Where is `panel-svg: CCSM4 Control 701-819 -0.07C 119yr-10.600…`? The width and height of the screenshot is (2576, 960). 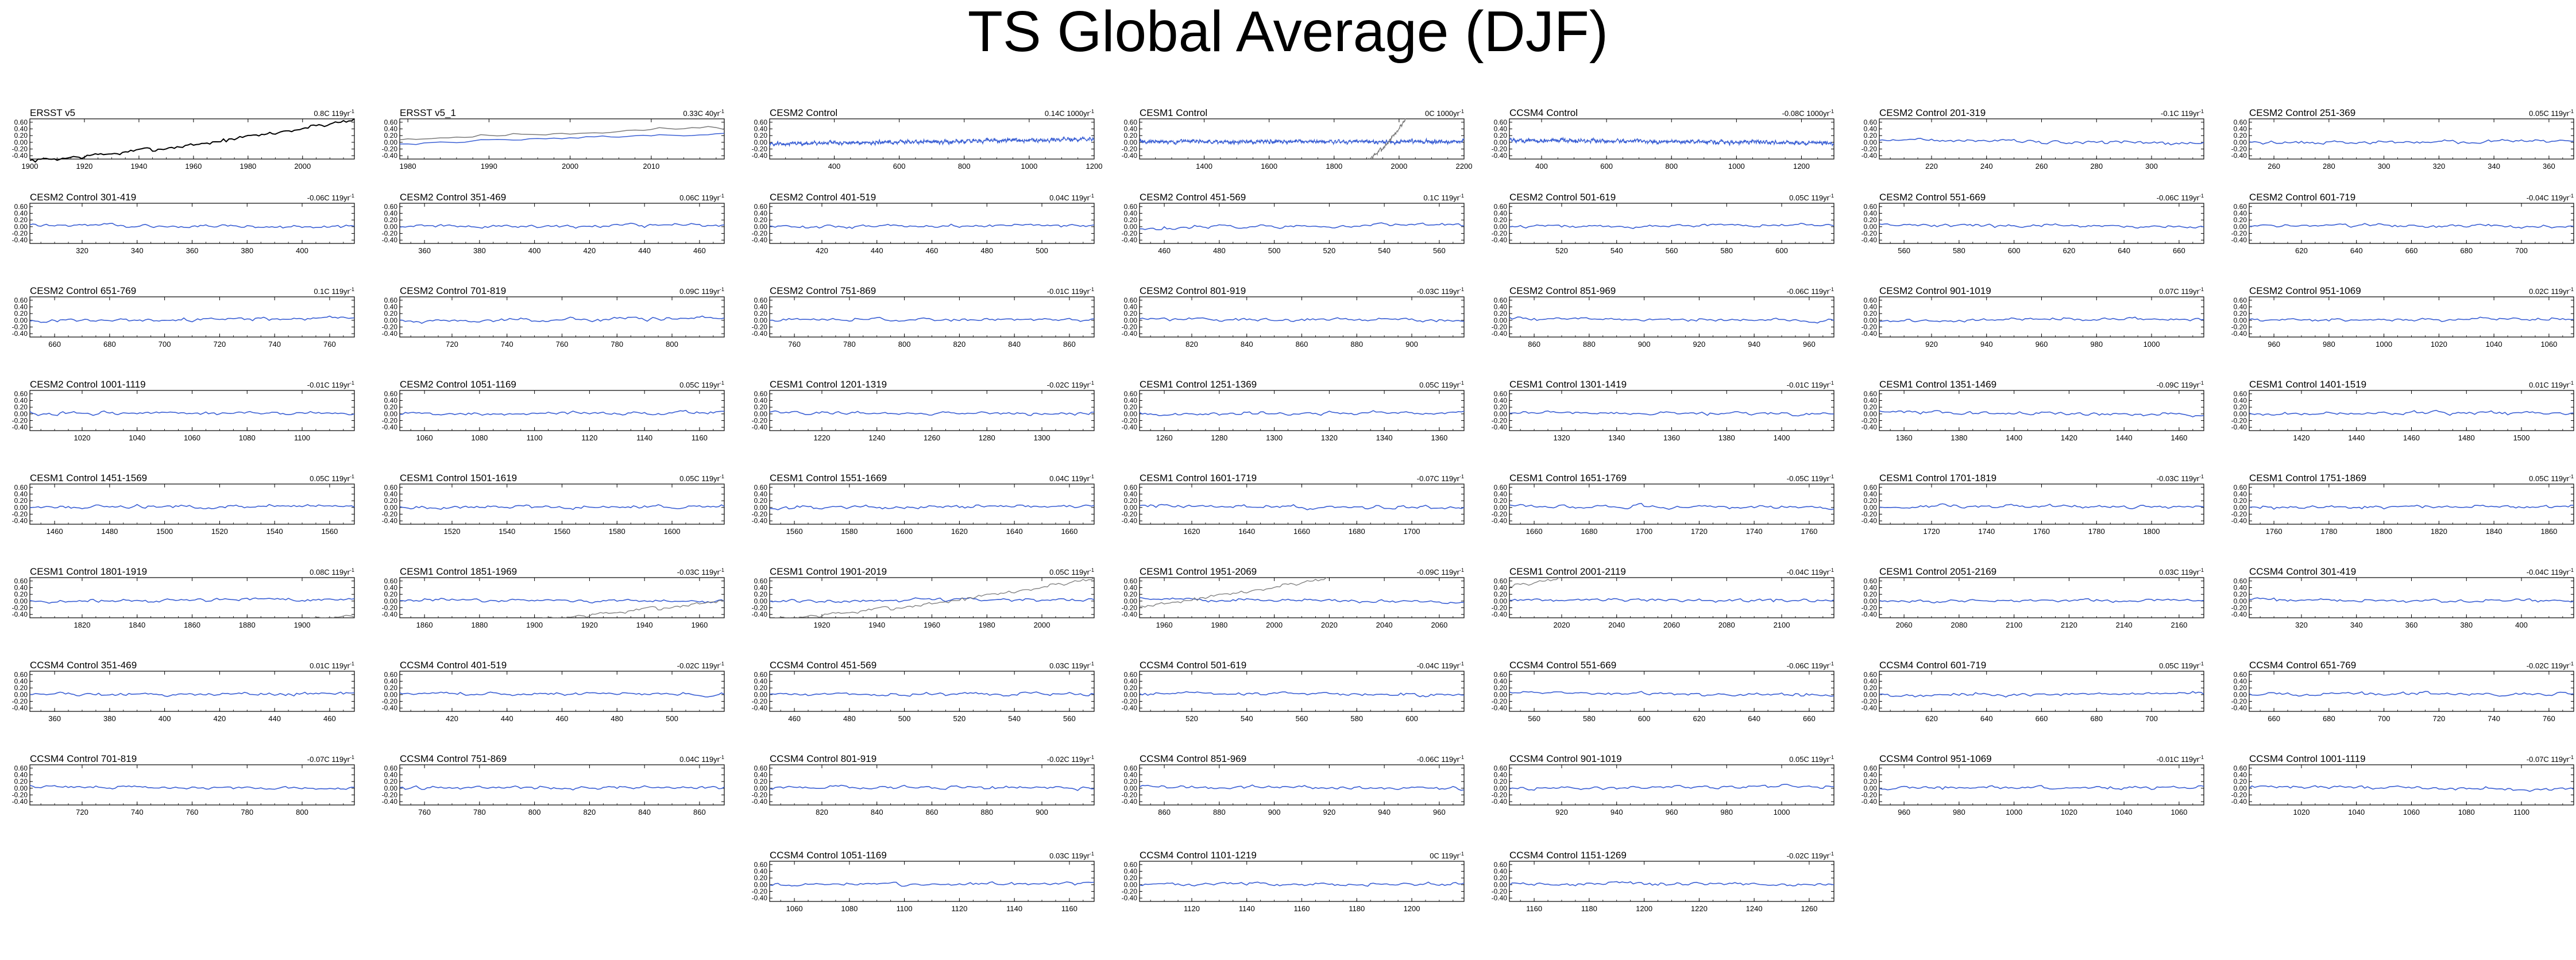
panel-svg: CCSM4 Control 701-819 -0.07C 119yr-10.600… is located at coordinates (183, 784).